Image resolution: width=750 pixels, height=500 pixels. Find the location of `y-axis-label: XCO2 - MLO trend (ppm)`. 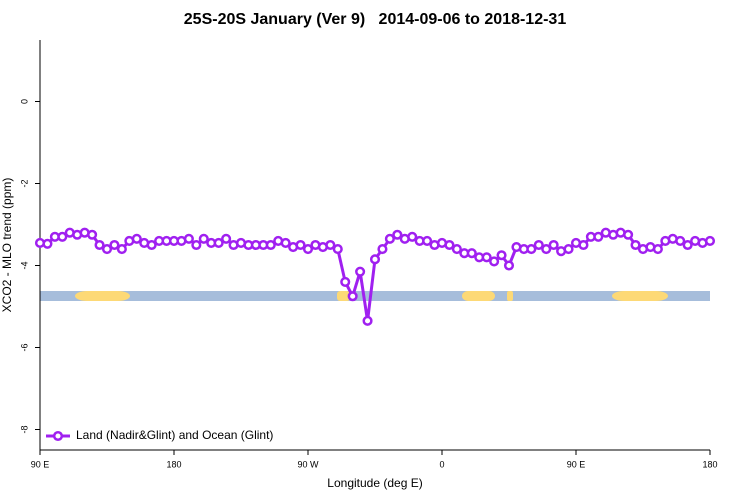

y-axis-label: XCO2 - MLO trend (ppm) is located at coordinates (7, 245).